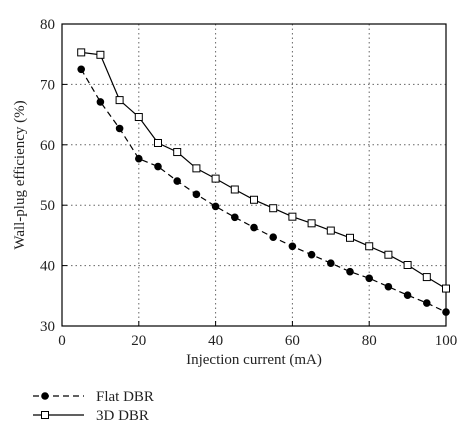 The height and width of the screenshot is (443, 474). What do you see at coordinates (47, 146) in the screenshot?
I see `y-tick-label: 60` at bounding box center [47, 146].